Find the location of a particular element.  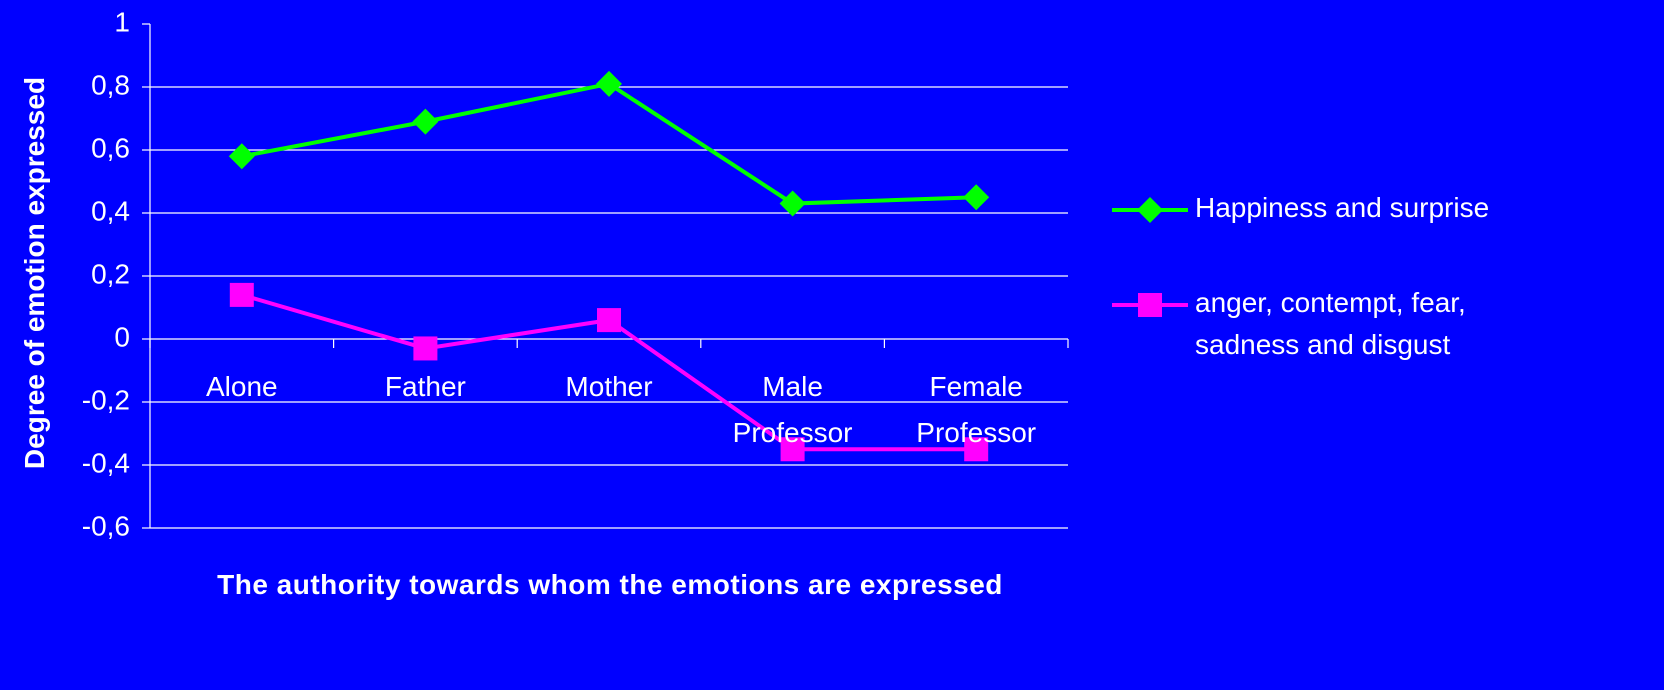

y-tick-label: 0,4 is located at coordinates (110, 210).